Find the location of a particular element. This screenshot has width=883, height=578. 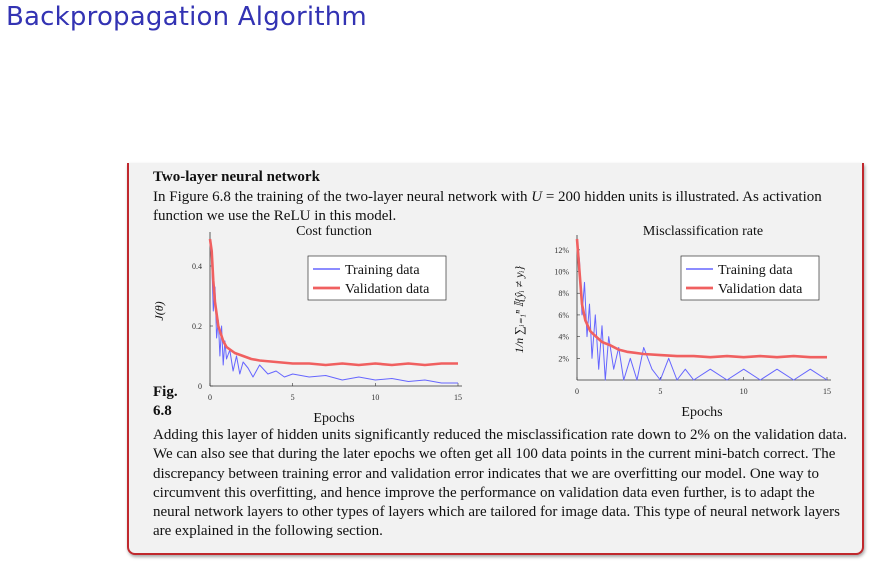

chart-title: Cost function is located at coordinates (334, 231).